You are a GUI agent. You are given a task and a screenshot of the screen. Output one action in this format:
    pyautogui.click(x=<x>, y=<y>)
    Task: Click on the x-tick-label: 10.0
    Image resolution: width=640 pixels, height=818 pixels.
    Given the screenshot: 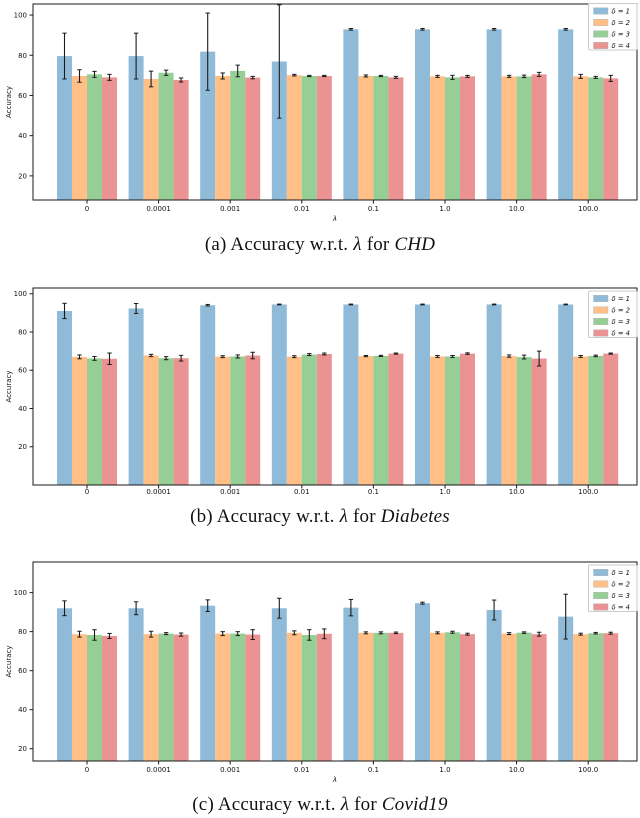 What is the action you would take?
    pyautogui.click(x=517, y=209)
    